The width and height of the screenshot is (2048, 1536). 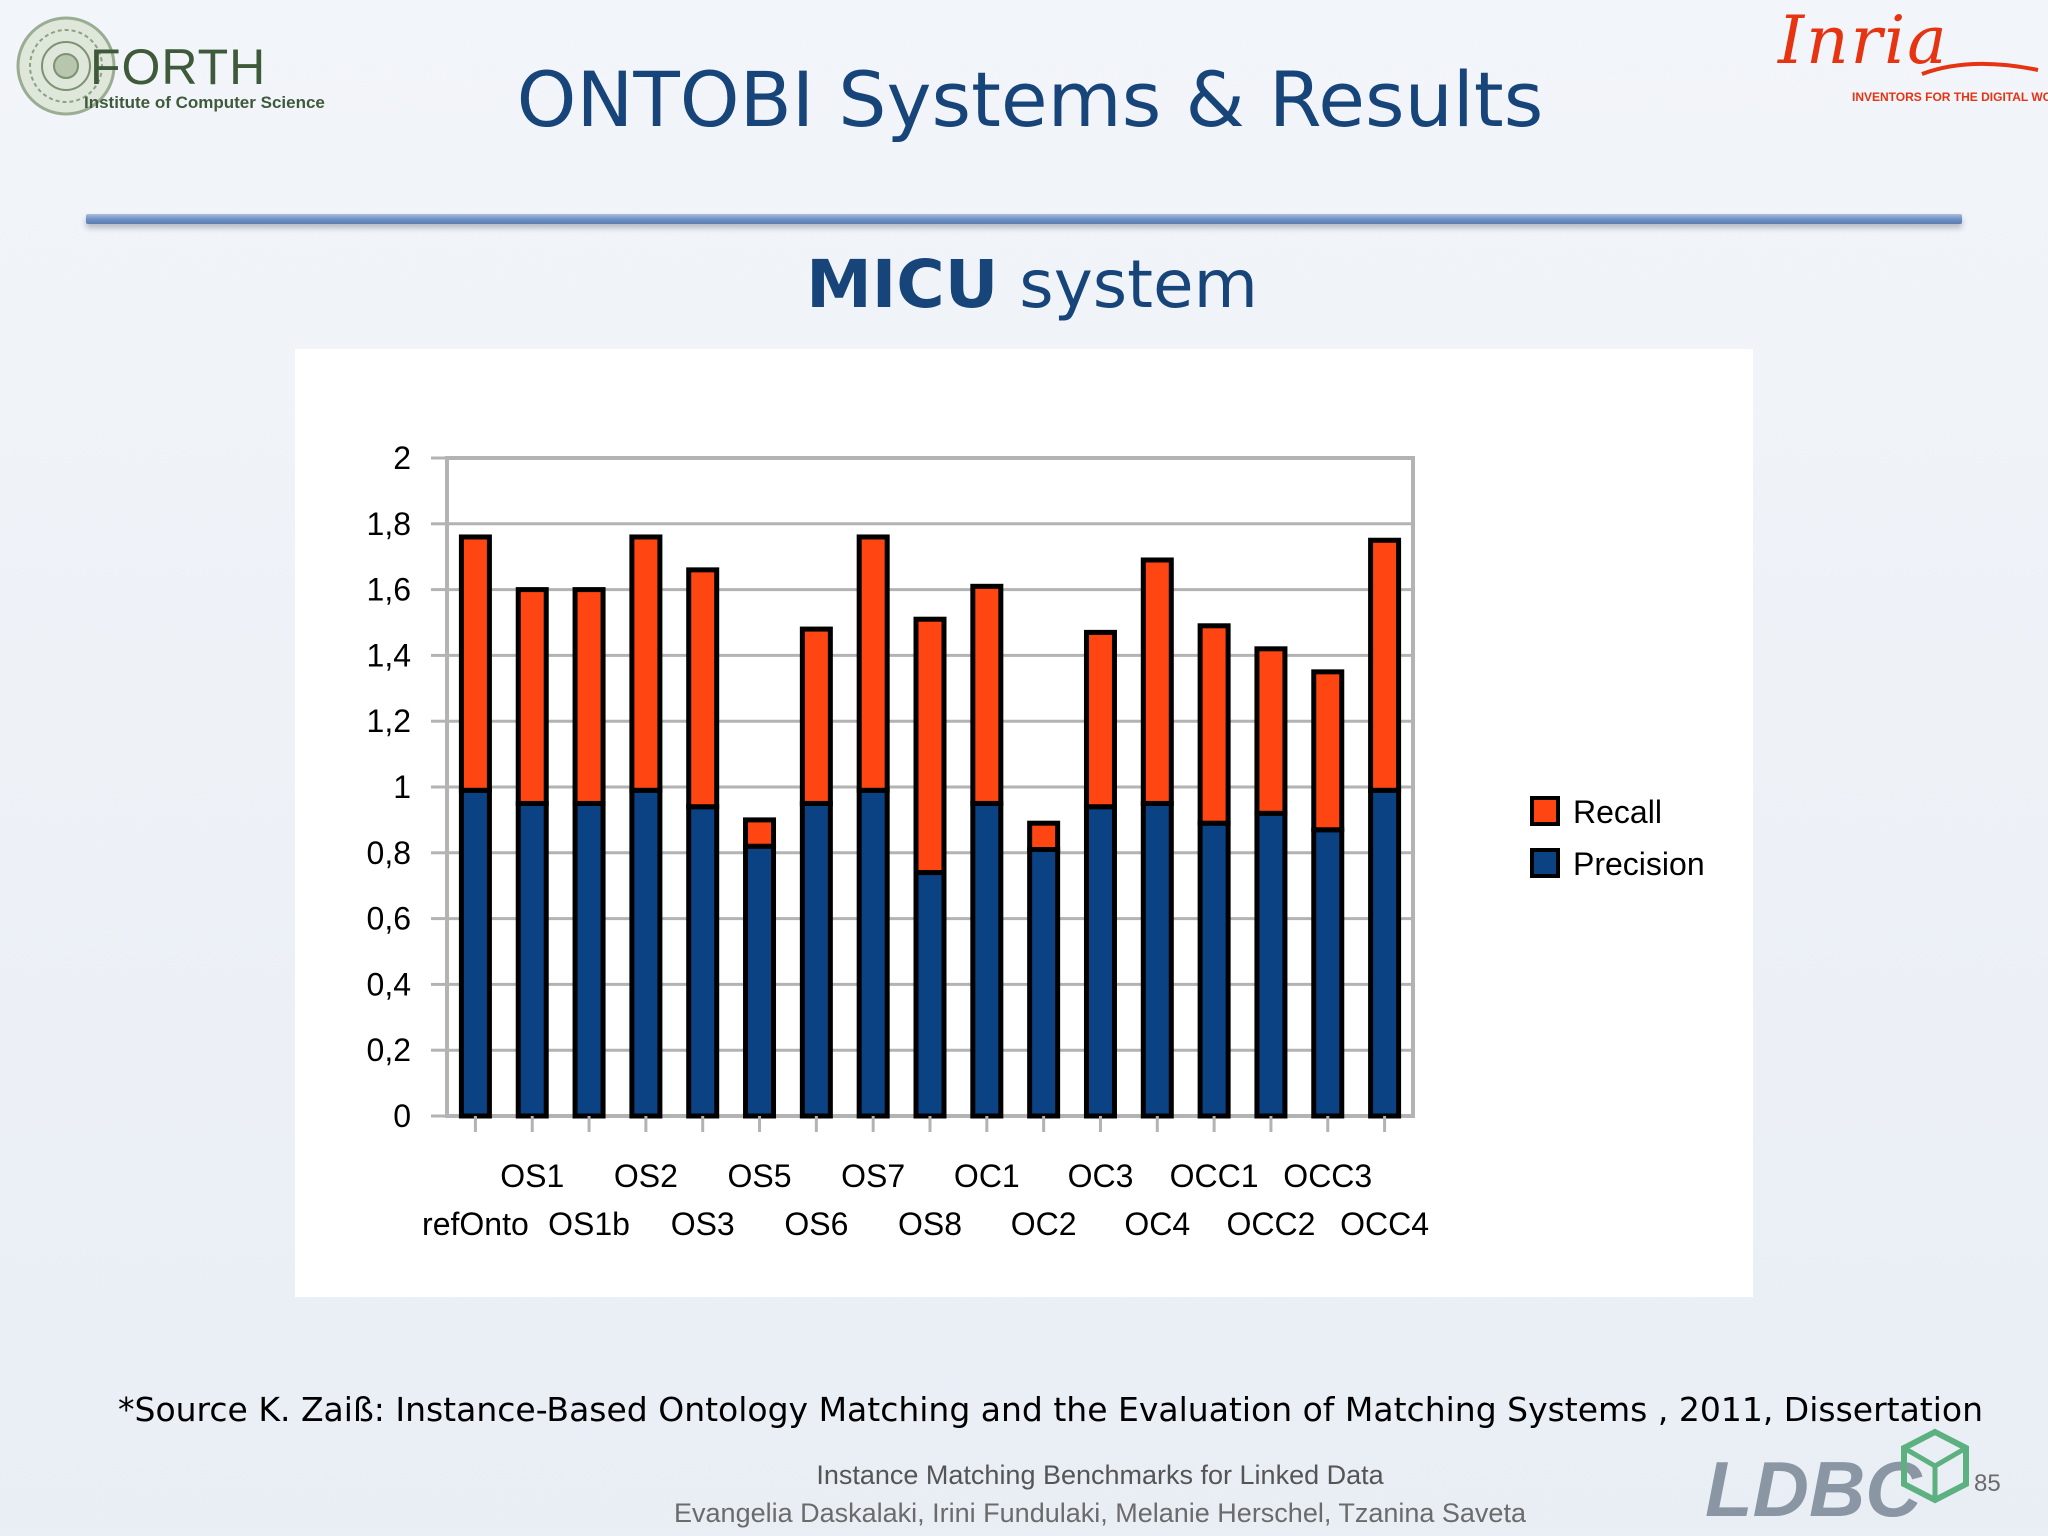 I want to click on forth-emblem-icon, so click(x=66, y=66).